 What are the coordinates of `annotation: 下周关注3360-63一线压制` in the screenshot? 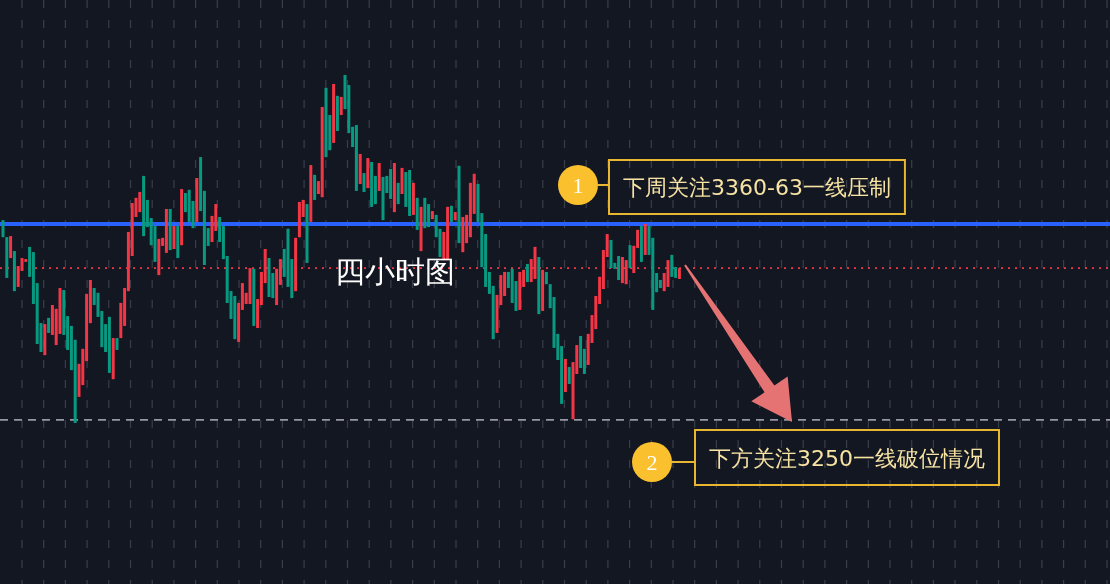 It's located at (757, 187).